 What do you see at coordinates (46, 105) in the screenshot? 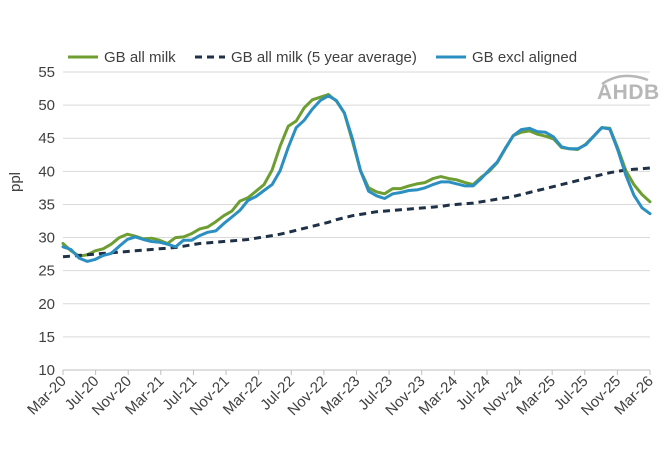
I see `y-tick-label: 50` at bounding box center [46, 105].